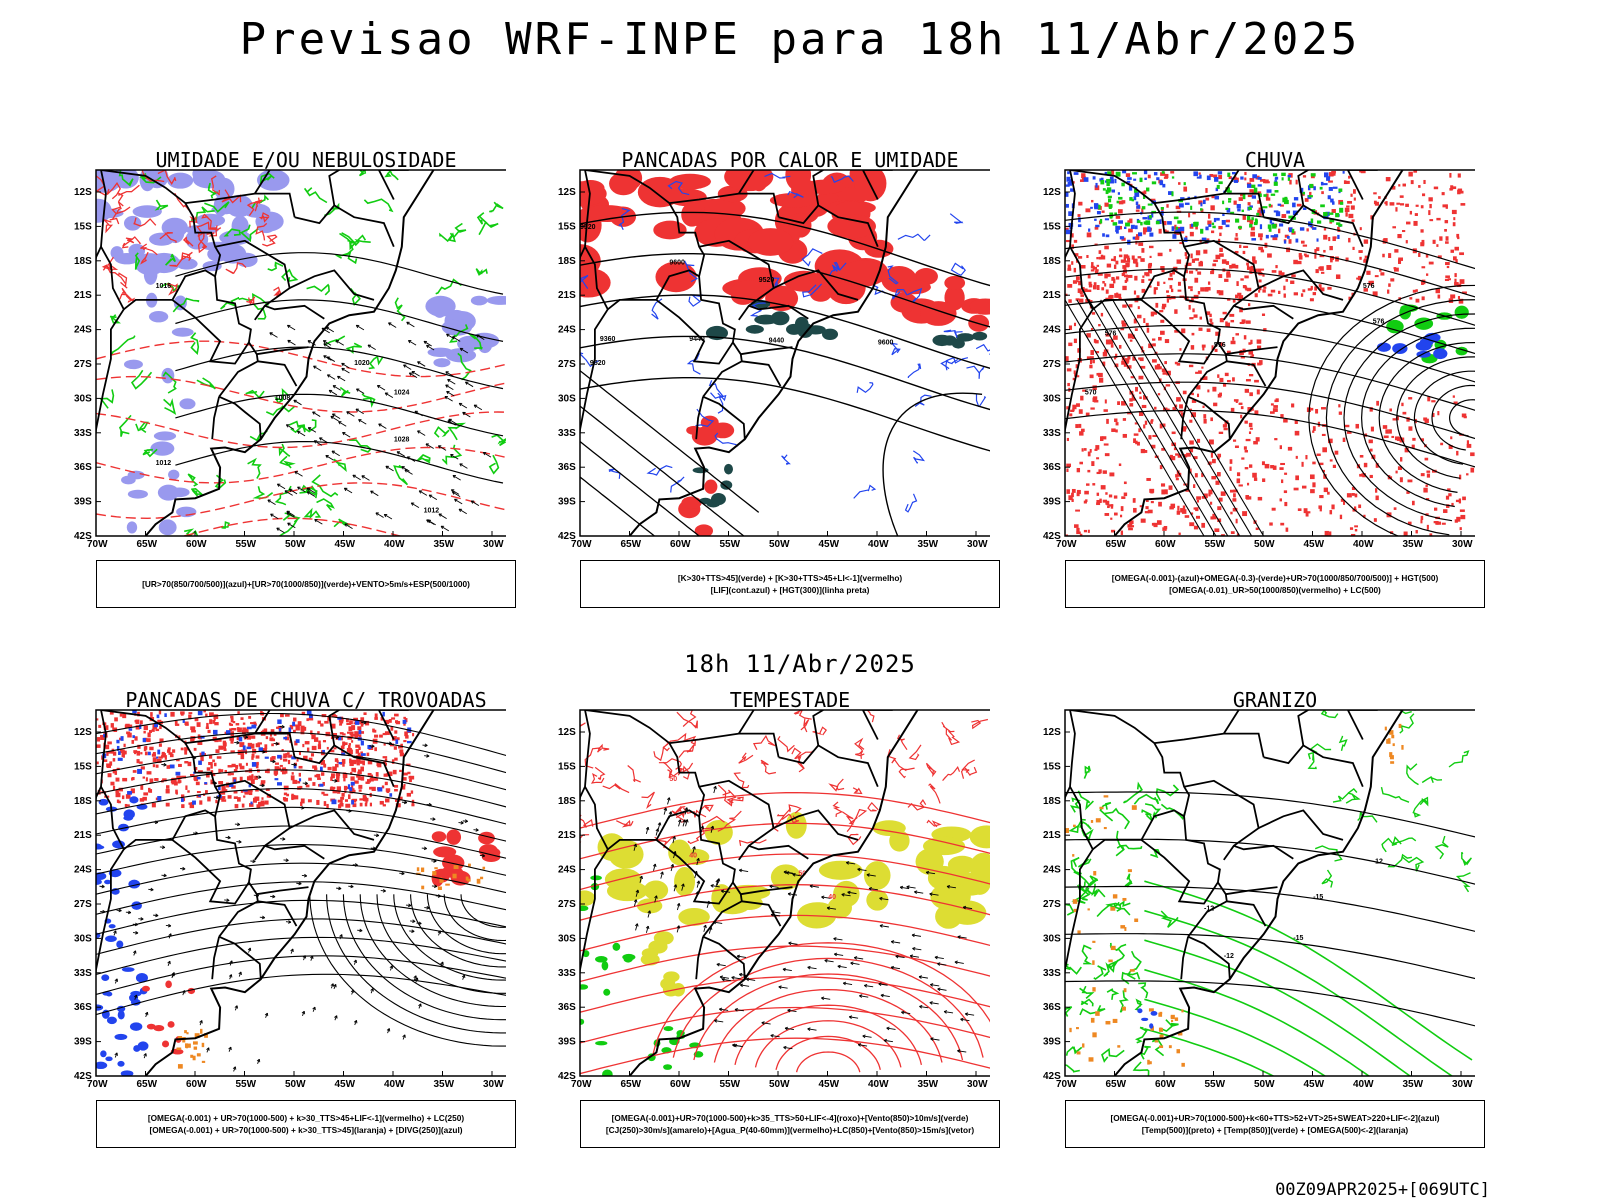 The height and width of the screenshot is (1200, 1600). I want to click on lon-tick-label: 60W, so click(680, 1084).